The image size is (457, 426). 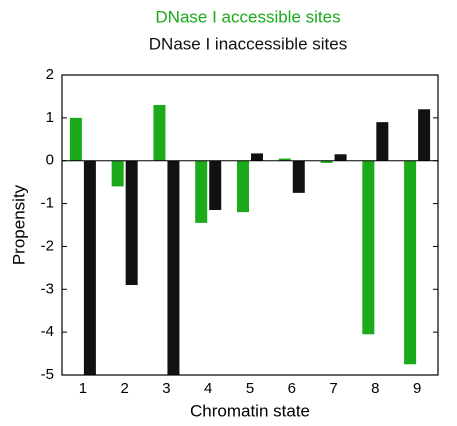 What do you see at coordinates (47, 288) in the screenshot?
I see `y-tick-label: -3` at bounding box center [47, 288].